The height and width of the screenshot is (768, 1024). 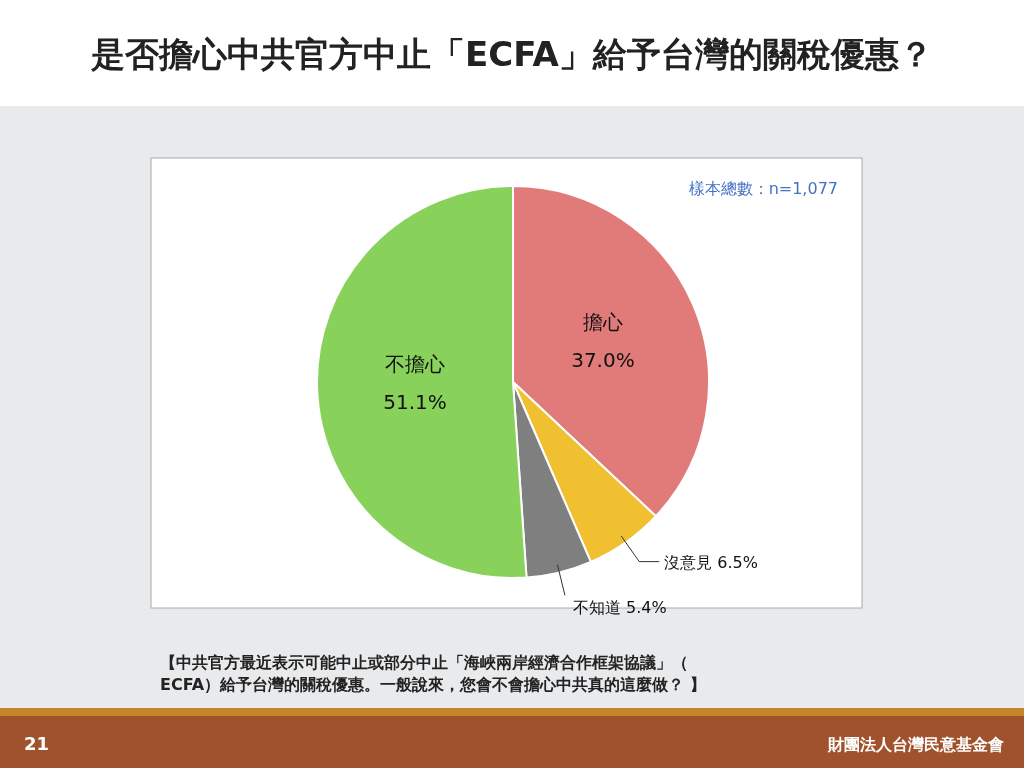 What do you see at coordinates (415, 402) in the screenshot?
I see `data-label: 51.1%` at bounding box center [415, 402].